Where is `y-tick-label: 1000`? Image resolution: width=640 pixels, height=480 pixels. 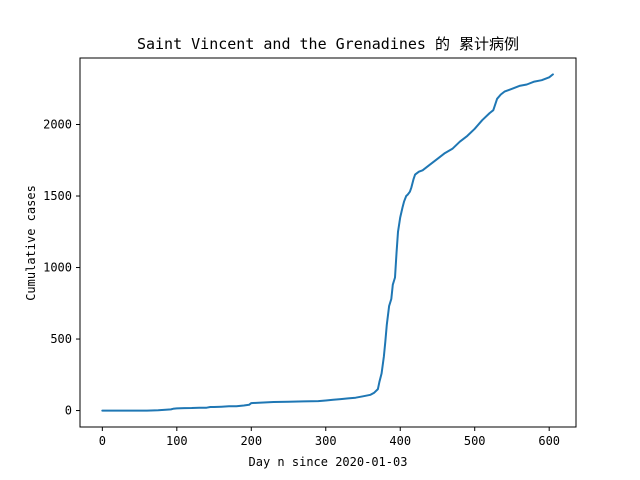
y-tick-label: 1000 is located at coordinates (57, 268).